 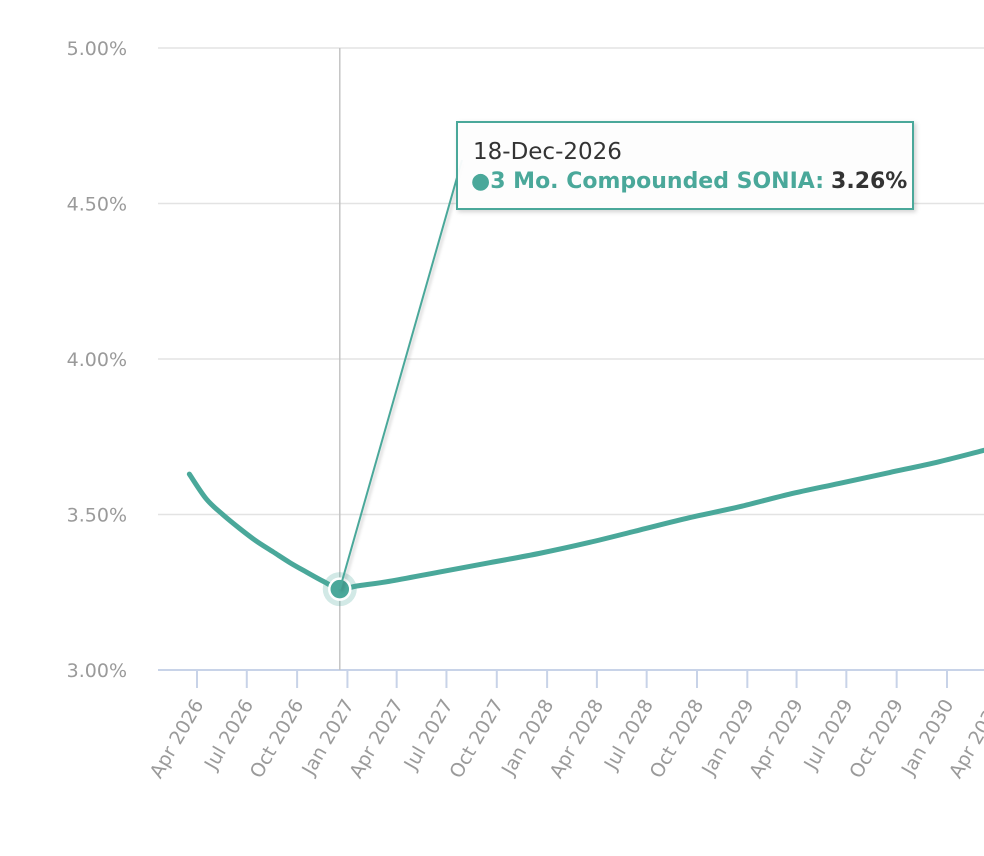 I want to click on x-tick-label: Jul 2029, so click(x=828, y=735).